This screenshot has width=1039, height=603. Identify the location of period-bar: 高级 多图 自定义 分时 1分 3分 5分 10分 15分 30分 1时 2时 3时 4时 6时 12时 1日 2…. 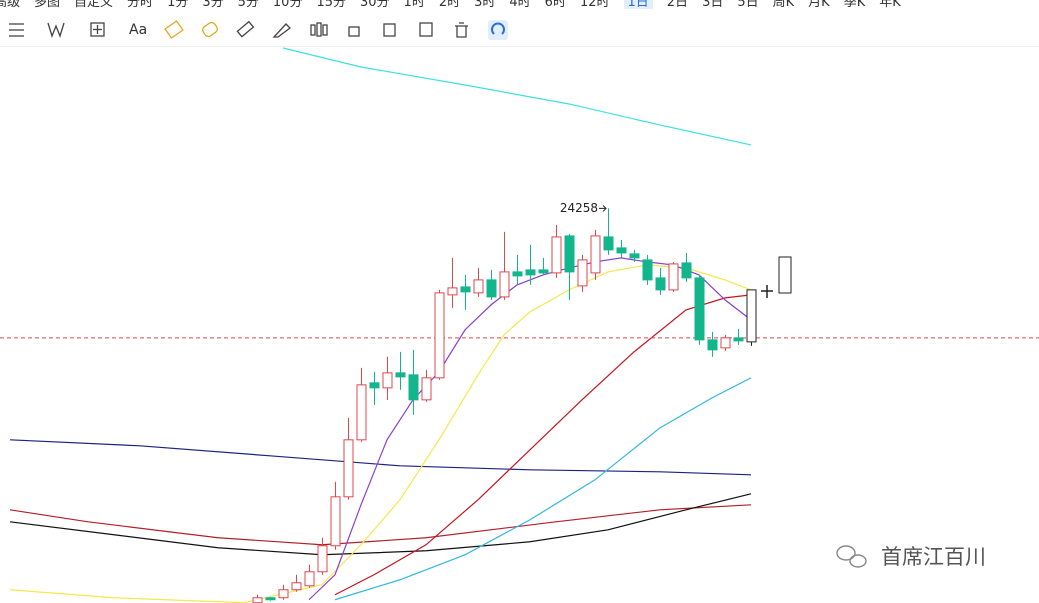
(450, 5).